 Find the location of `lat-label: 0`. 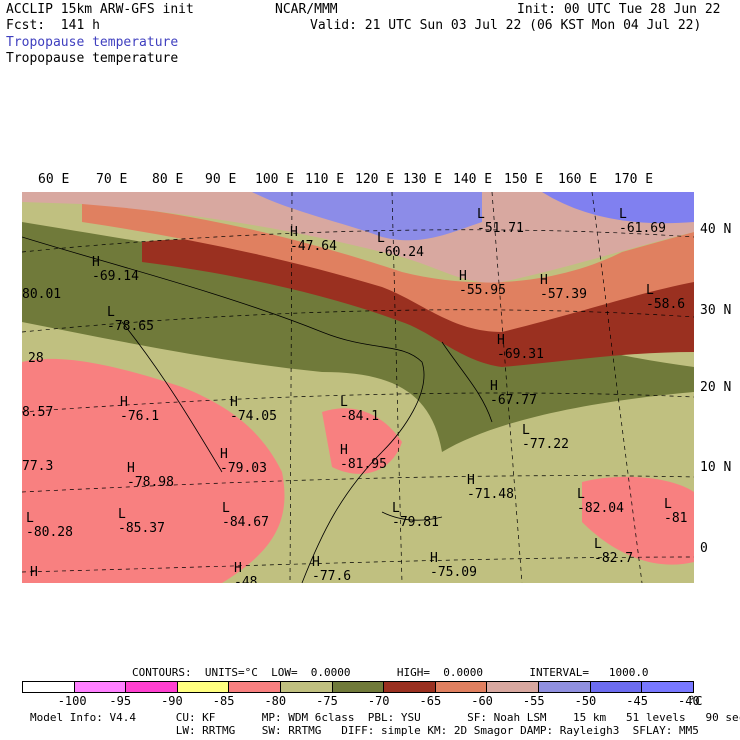

lat-label: 0 is located at coordinates (704, 548).